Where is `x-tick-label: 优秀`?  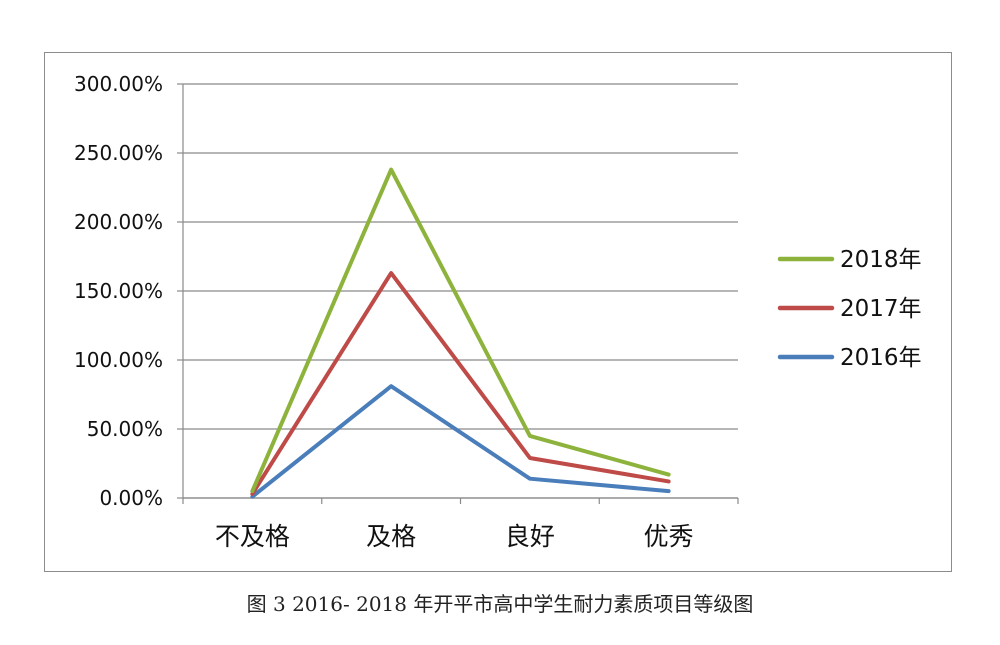 x-tick-label: 优秀 is located at coordinates (669, 536).